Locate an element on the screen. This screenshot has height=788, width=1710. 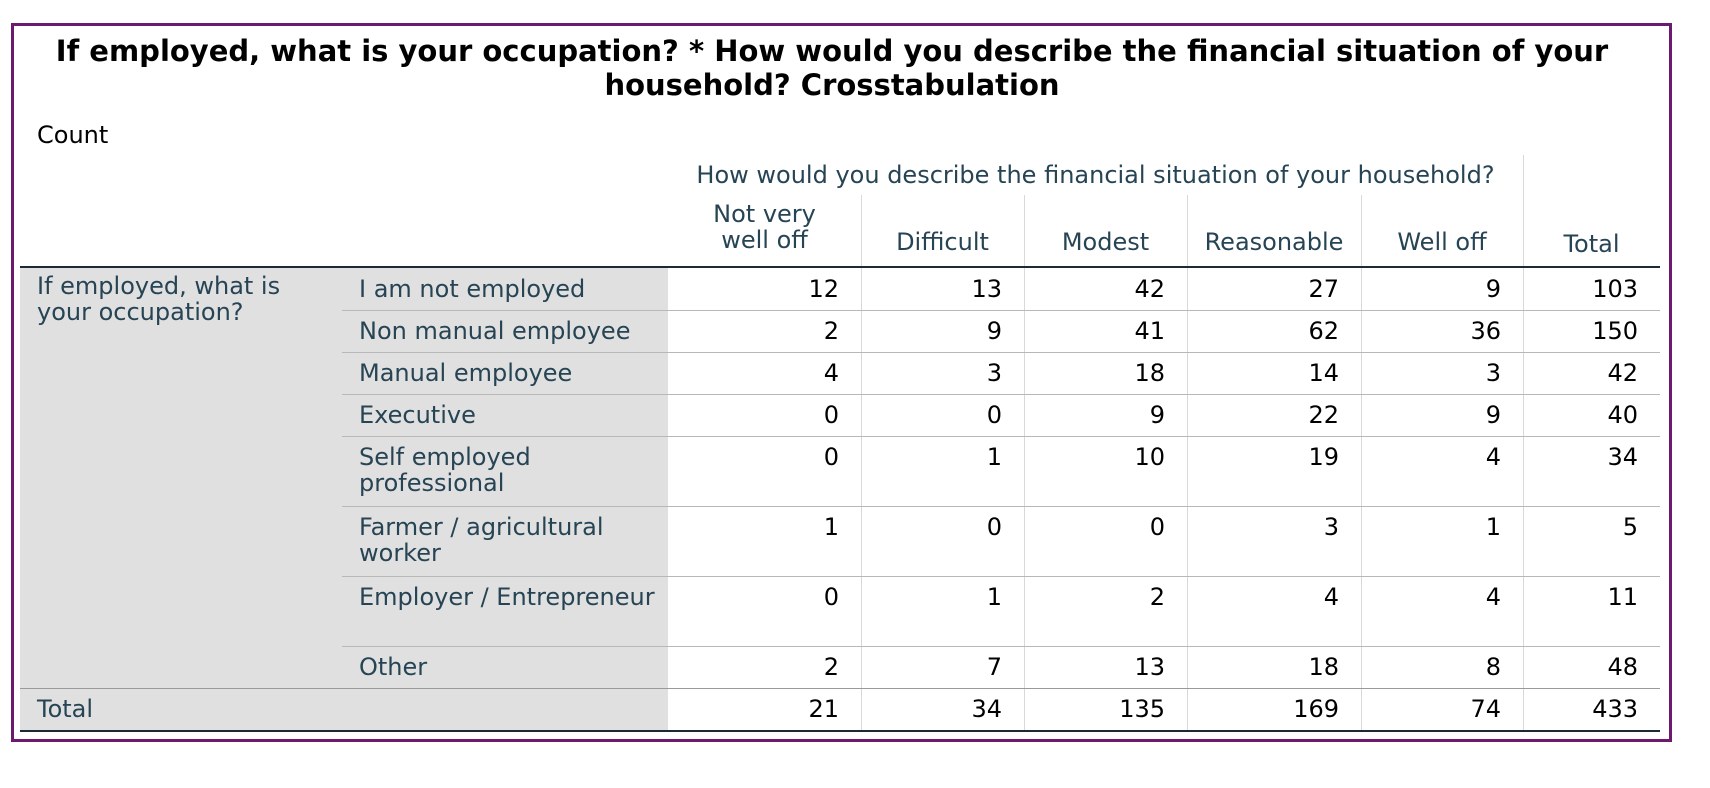
table-cell-total: 103 is located at coordinates (1615, 289).